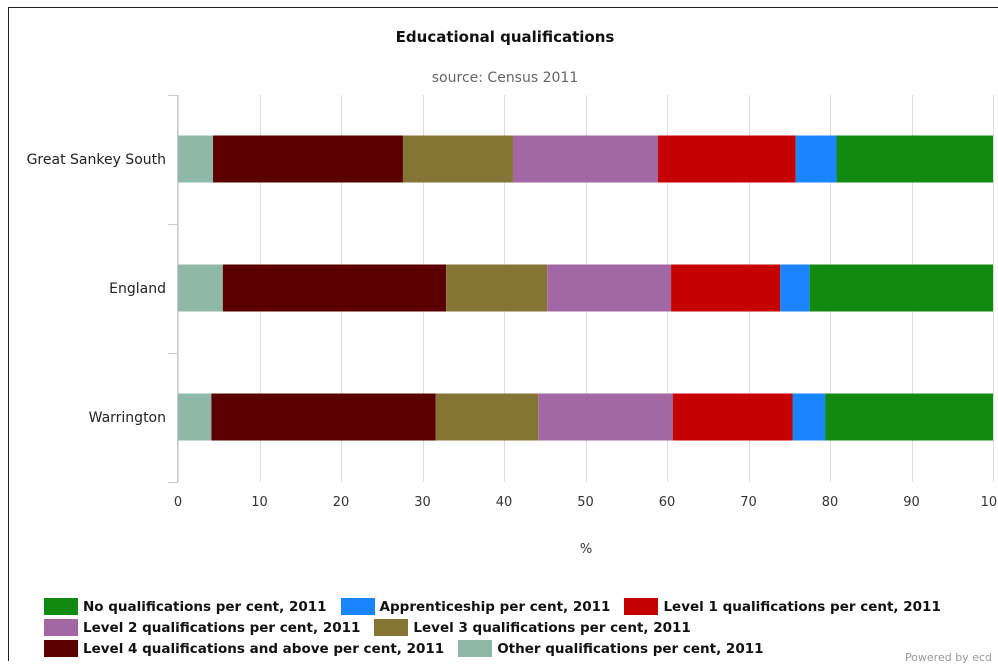 The width and height of the screenshot is (998, 664). I want to click on x-tick-label: 90, so click(911, 502).